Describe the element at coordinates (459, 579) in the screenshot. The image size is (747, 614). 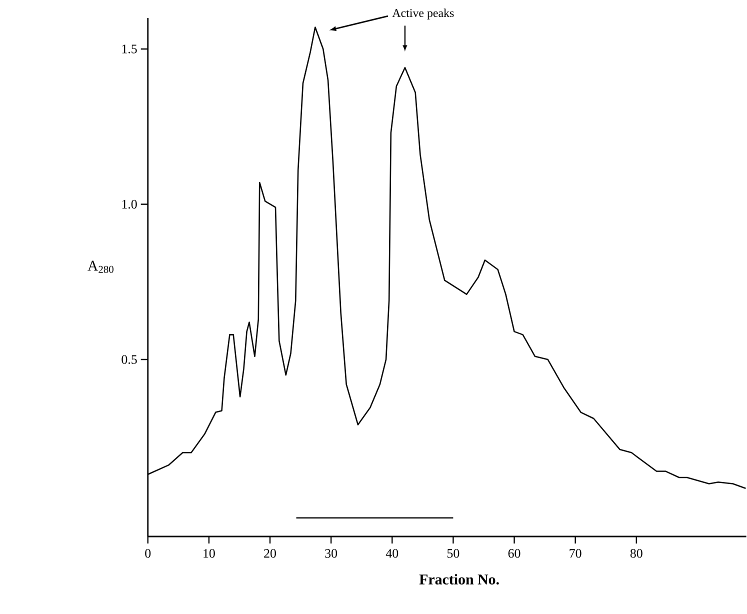
I see `x-axis-title: Fraction No.` at that location.